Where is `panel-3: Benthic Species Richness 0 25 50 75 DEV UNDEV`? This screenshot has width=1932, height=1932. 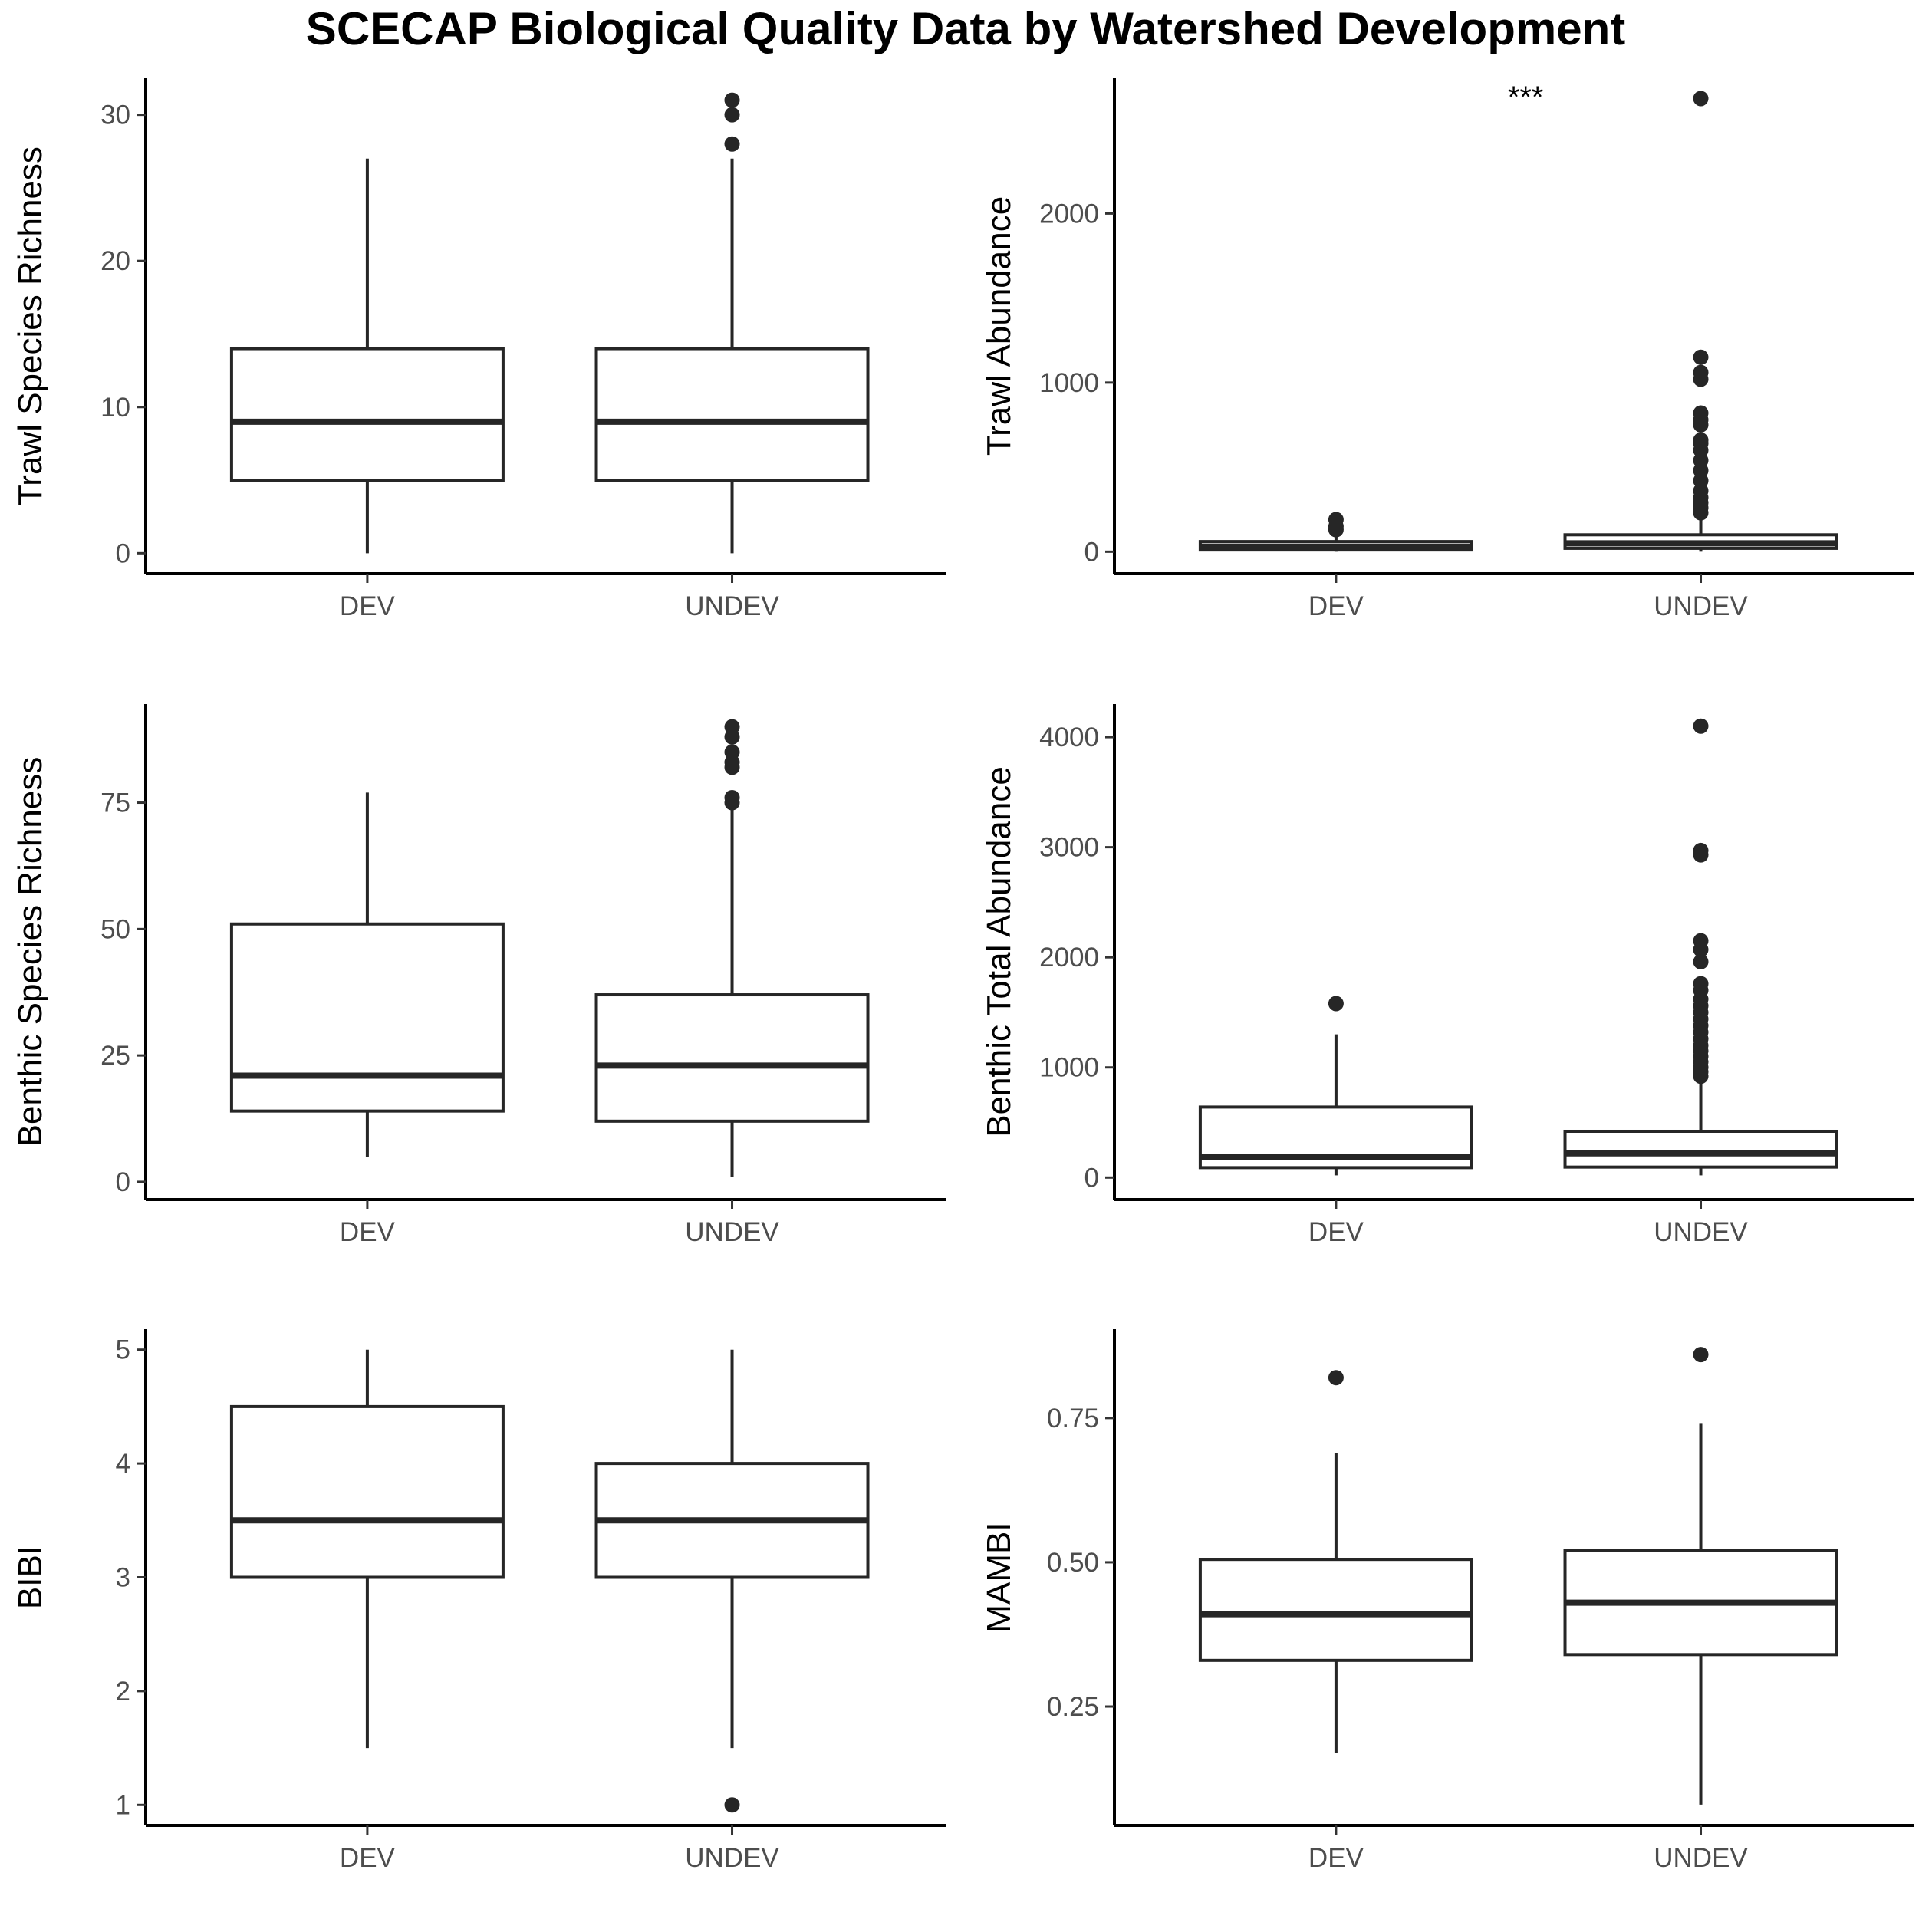 panel-3: Benthic Species Richness 0 25 50 75 DEV UNDEV is located at coordinates (479, 975).